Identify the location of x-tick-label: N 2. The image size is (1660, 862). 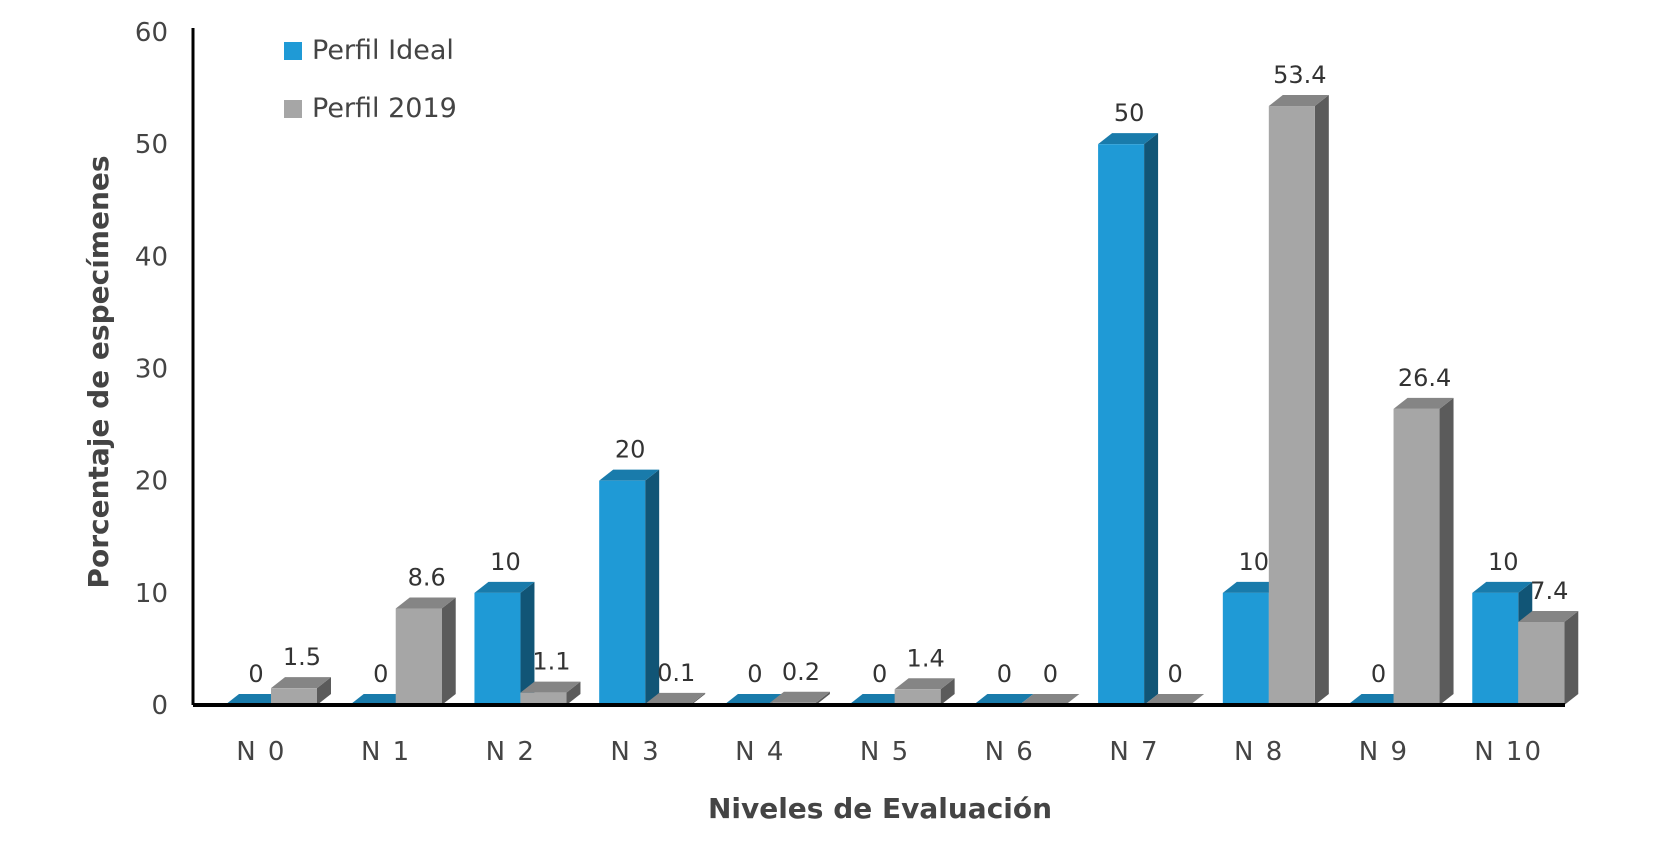
(511, 752).